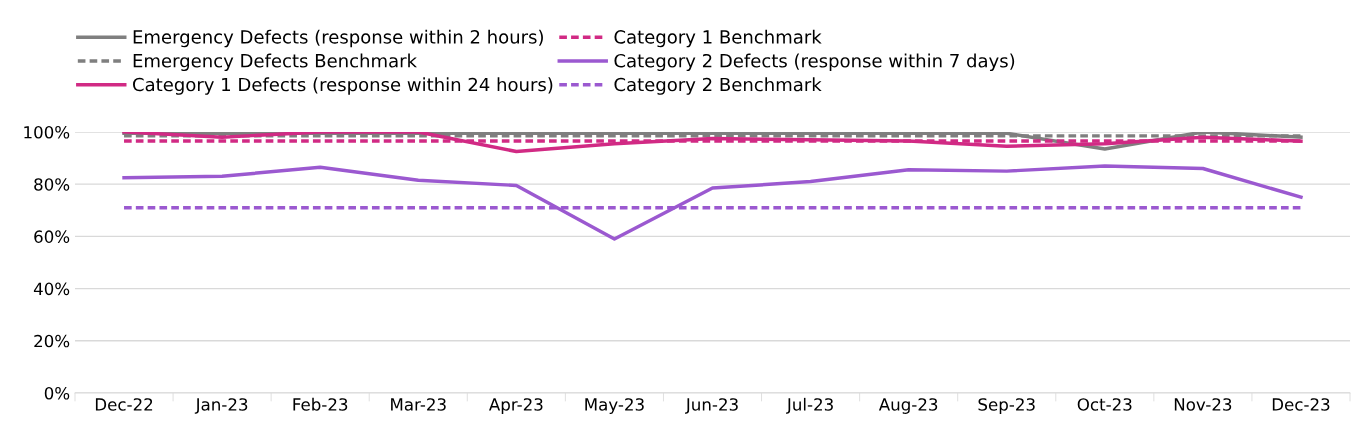 Image resolution: width=1362 pixels, height=425 pixels. What do you see at coordinates (908, 406) in the screenshot?
I see `x-tick-label: Aug-23` at bounding box center [908, 406].